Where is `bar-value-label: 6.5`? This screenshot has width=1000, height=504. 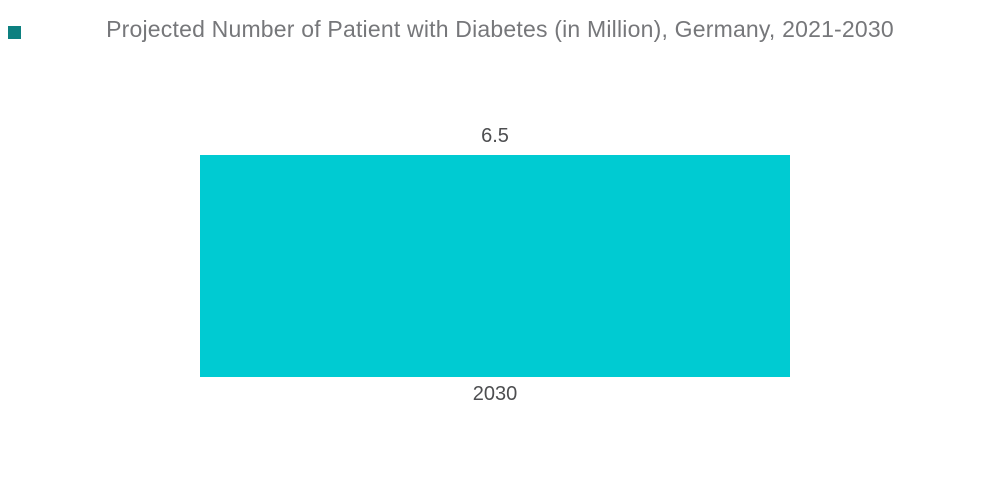
bar-value-label: 6.5 is located at coordinates (495, 136).